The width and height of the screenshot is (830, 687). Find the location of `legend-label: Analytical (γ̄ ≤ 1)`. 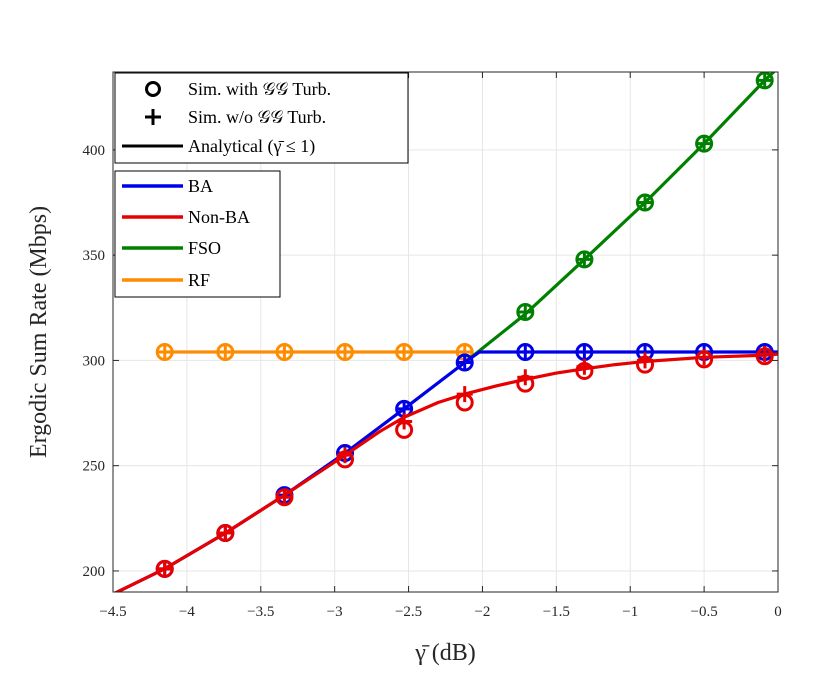

legend-label: Analytical (γ̄ ≤ 1) is located at coordinates (251, 146).